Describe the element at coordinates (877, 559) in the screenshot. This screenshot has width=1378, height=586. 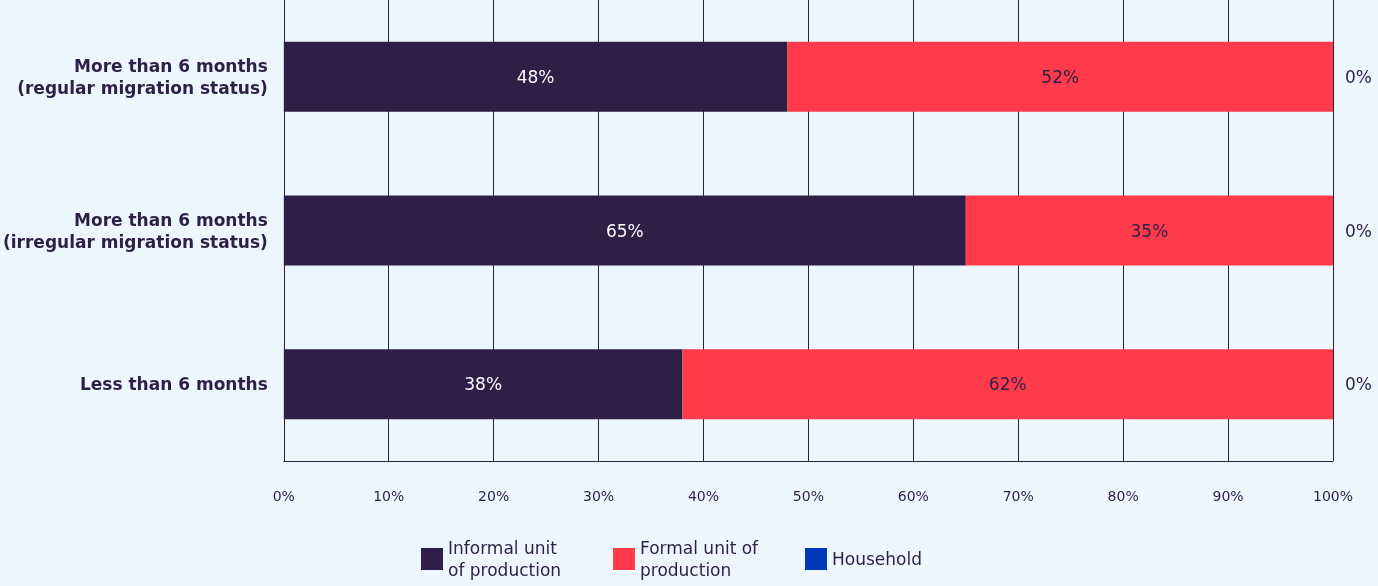
I see `legend-label: Household` at that location.